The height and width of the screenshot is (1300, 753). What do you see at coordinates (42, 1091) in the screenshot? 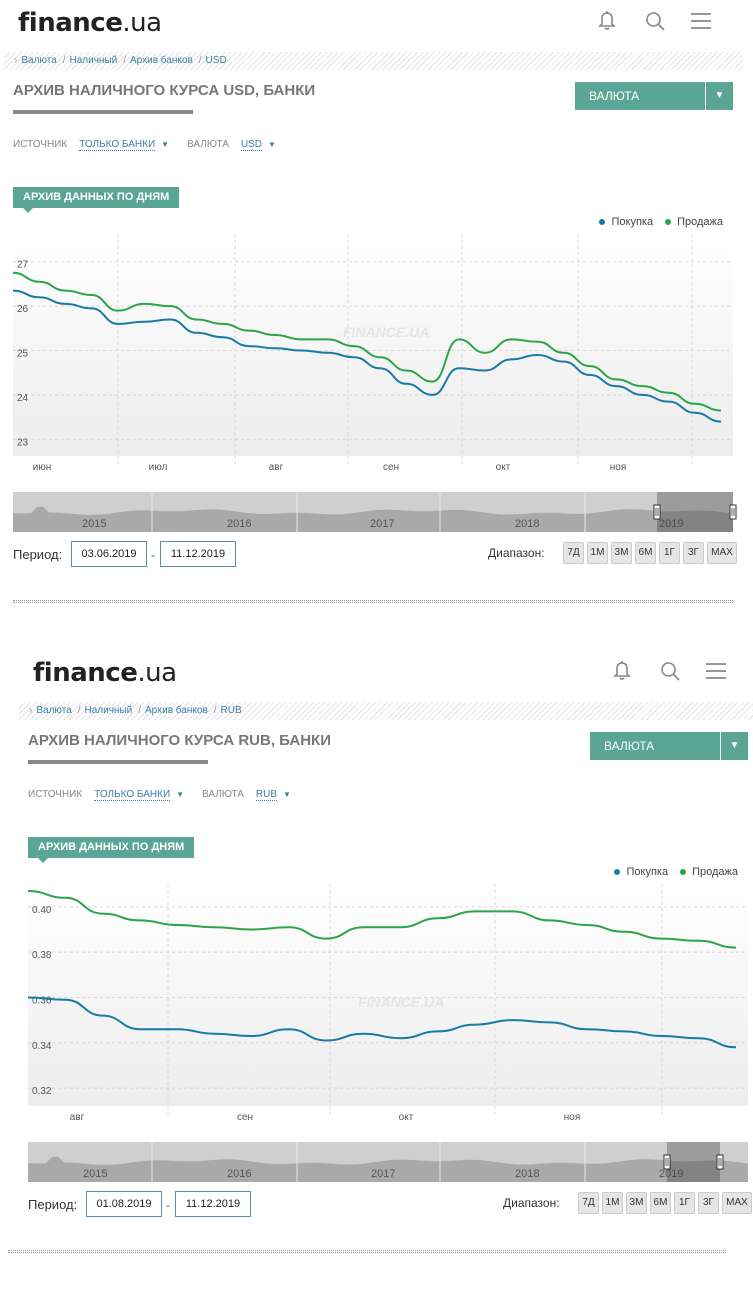
I see `y-tick-label: 0.32` at bounding box center [42, 1091].